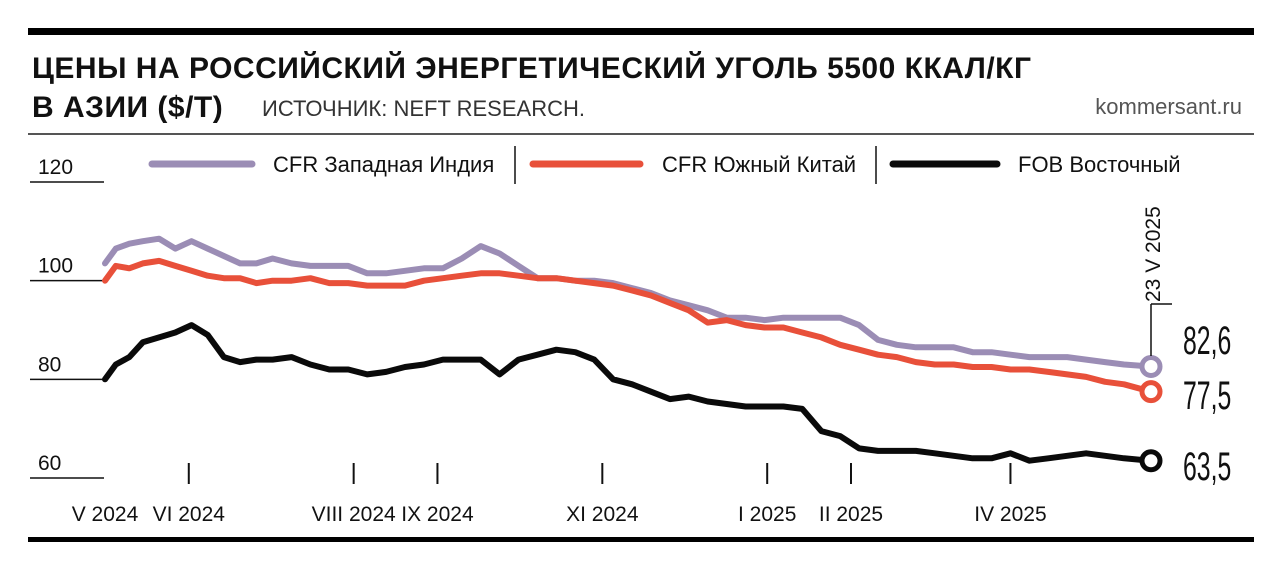 Image resolution: width=1280 pixels, height=570 pixels. Describe the element at coordinates (641, 31) in the screenshot. I see `top-rule` at that location.